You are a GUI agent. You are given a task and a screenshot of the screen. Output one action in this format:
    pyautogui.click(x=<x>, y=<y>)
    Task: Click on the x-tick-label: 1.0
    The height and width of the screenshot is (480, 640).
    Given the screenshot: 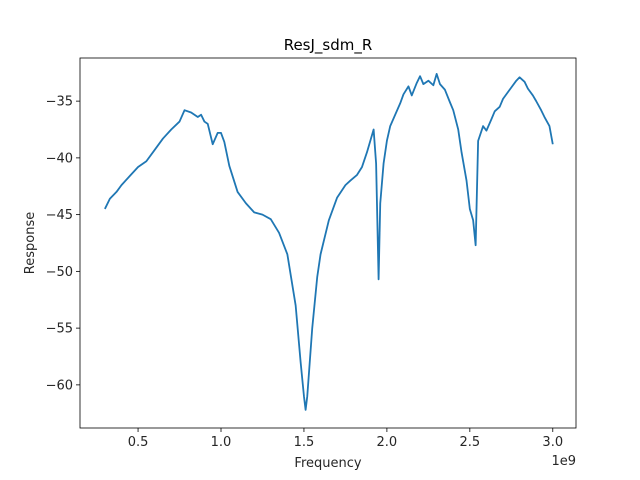 What is the action you would take?
    pyautogui.click(x=221, y=442)
    